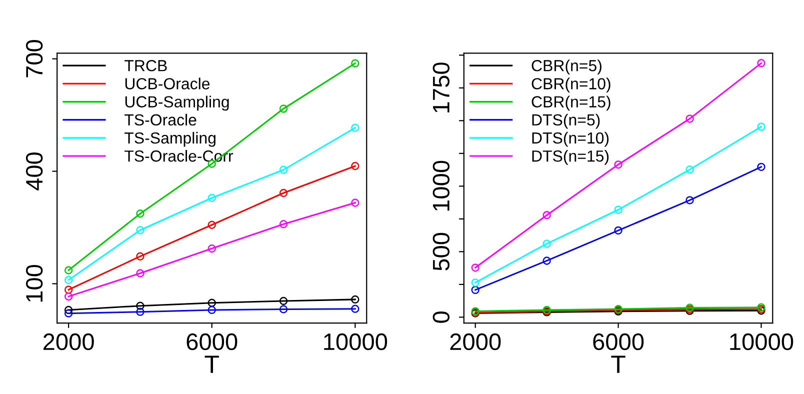 This screenshot has height=394, width=804. Describe the element at coordinates (567, 67) in the screenshot. I see `legend-label: CBR(n=5)` at that location.